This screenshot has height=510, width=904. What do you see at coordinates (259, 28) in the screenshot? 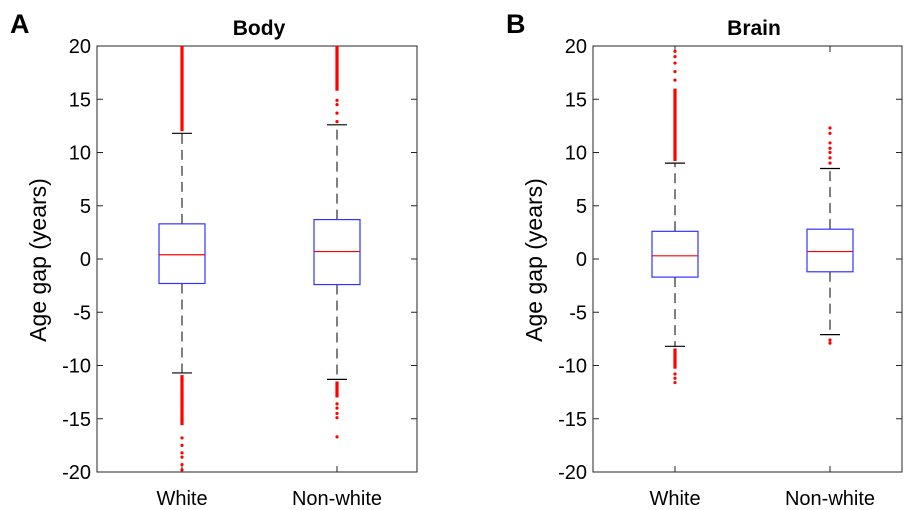
I see `chart-title: Body` at bounding box center [259, 28].